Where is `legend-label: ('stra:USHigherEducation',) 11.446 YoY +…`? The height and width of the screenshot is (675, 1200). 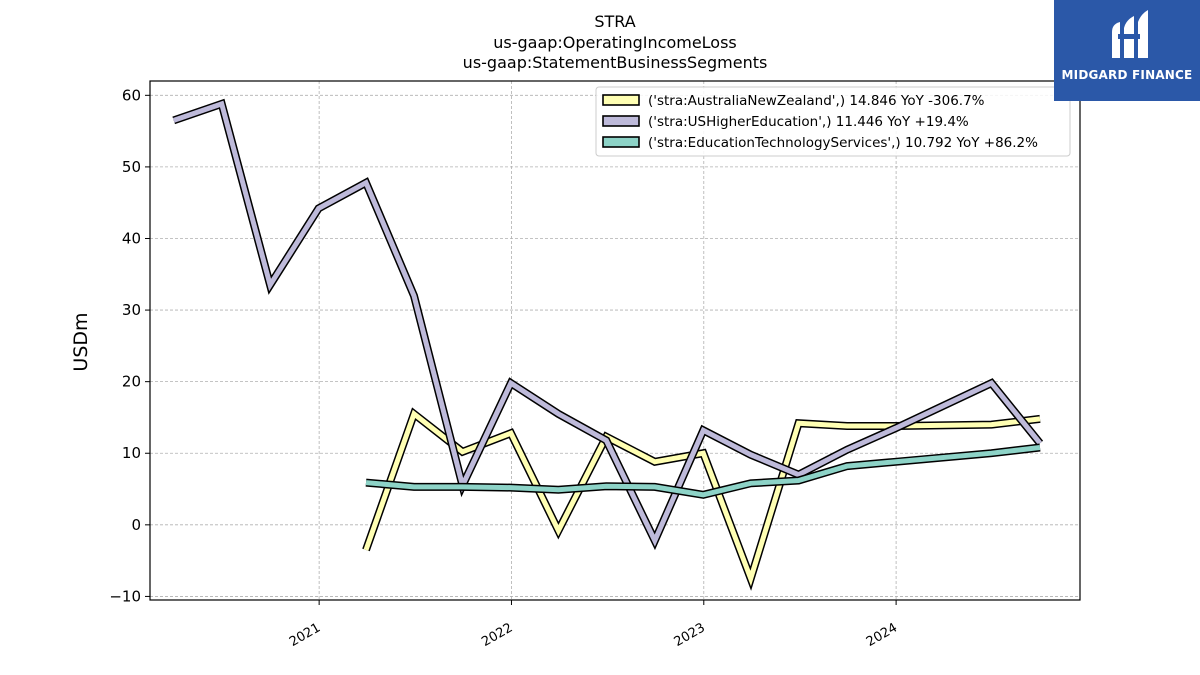 legend-label: ('stra:USHigherEducation',) 11.446 YoY +… is located at coordinates (808, 122).